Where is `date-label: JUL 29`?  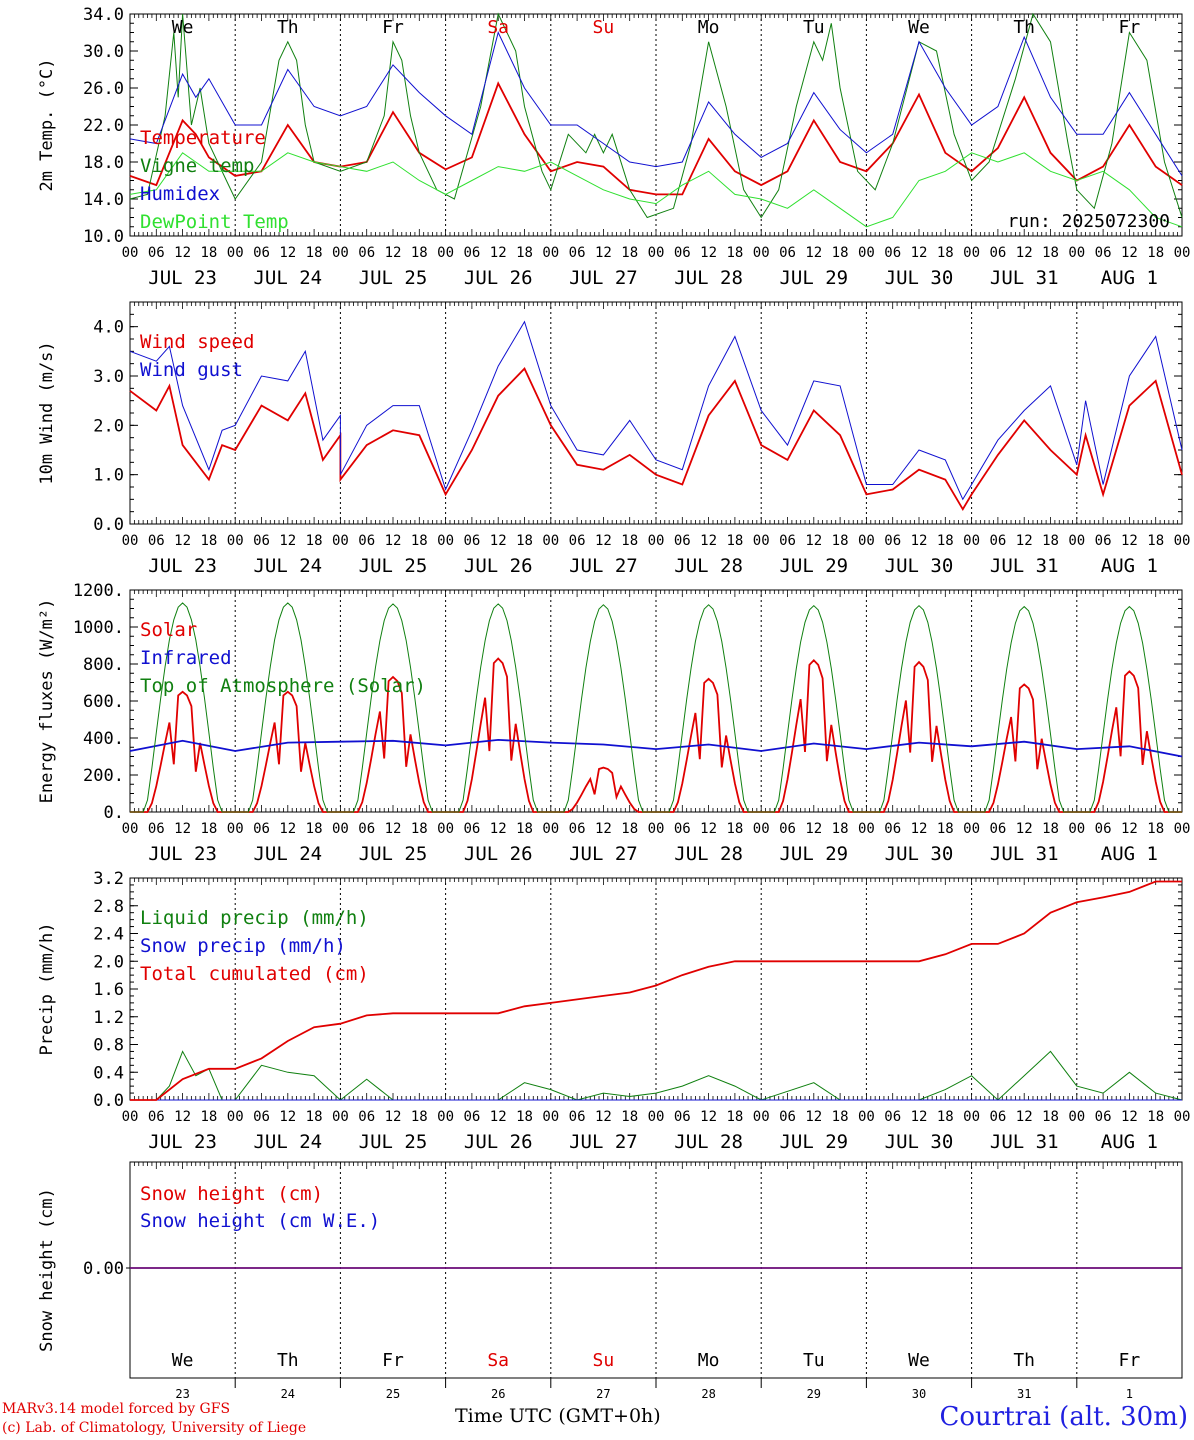
date-label: JUL 29 is located at coordinates (813, 566).